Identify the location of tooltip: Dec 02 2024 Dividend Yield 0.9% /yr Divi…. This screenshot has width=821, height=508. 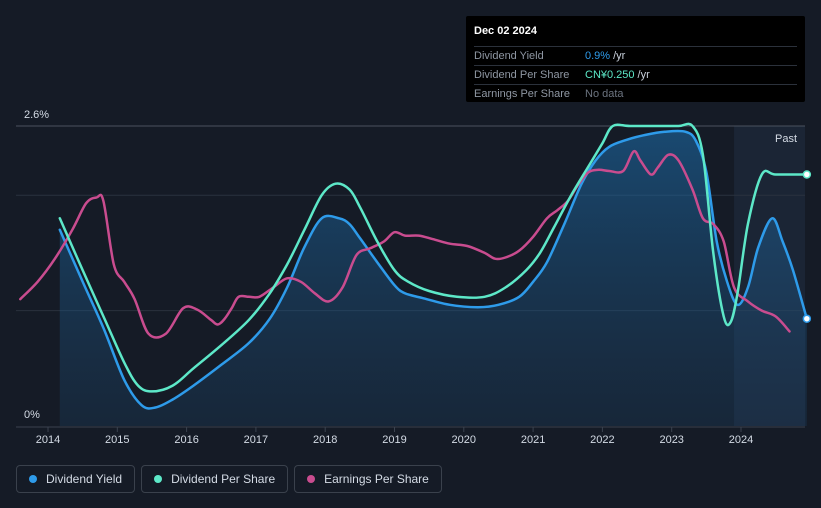
(635, 59).